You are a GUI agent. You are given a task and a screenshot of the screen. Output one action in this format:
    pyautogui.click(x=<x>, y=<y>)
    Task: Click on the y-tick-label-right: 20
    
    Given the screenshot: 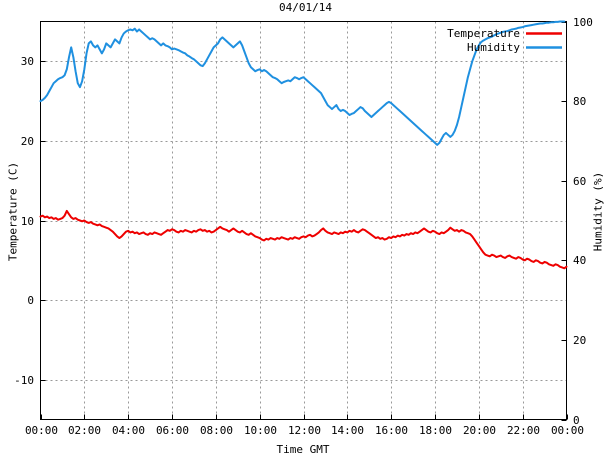 What is the action you would take?
    pyautogui.click(x=580, y=340)
    